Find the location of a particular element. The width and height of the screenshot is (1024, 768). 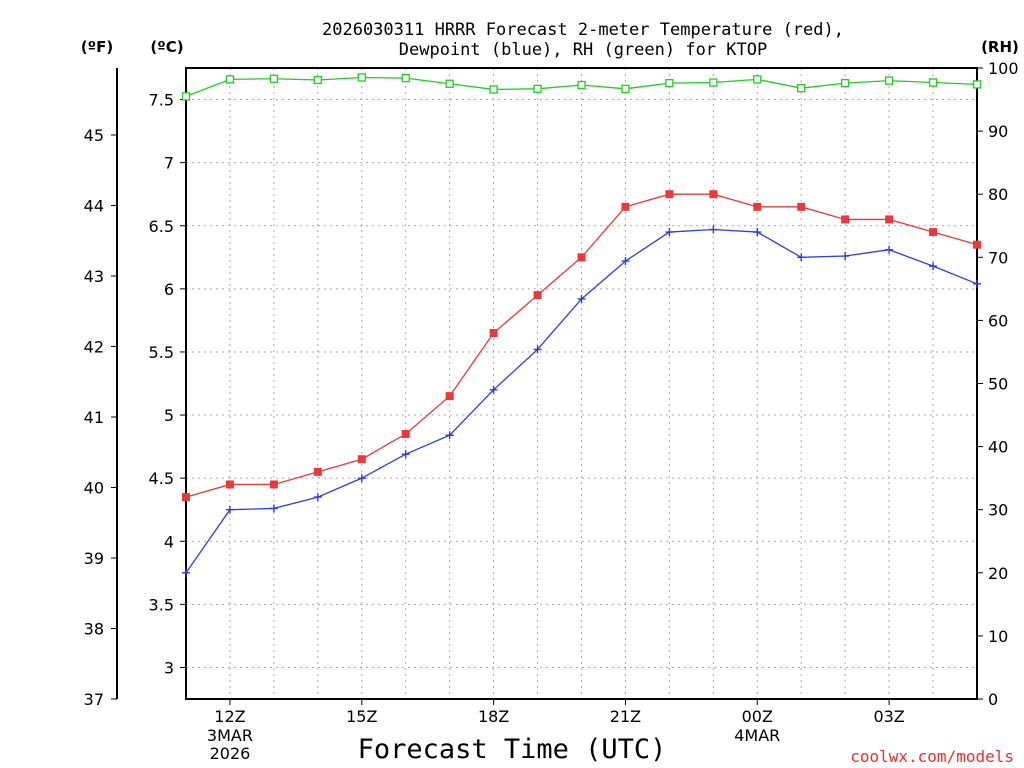

celsius-tick-label: 4 is located at coordinates (169, 541).